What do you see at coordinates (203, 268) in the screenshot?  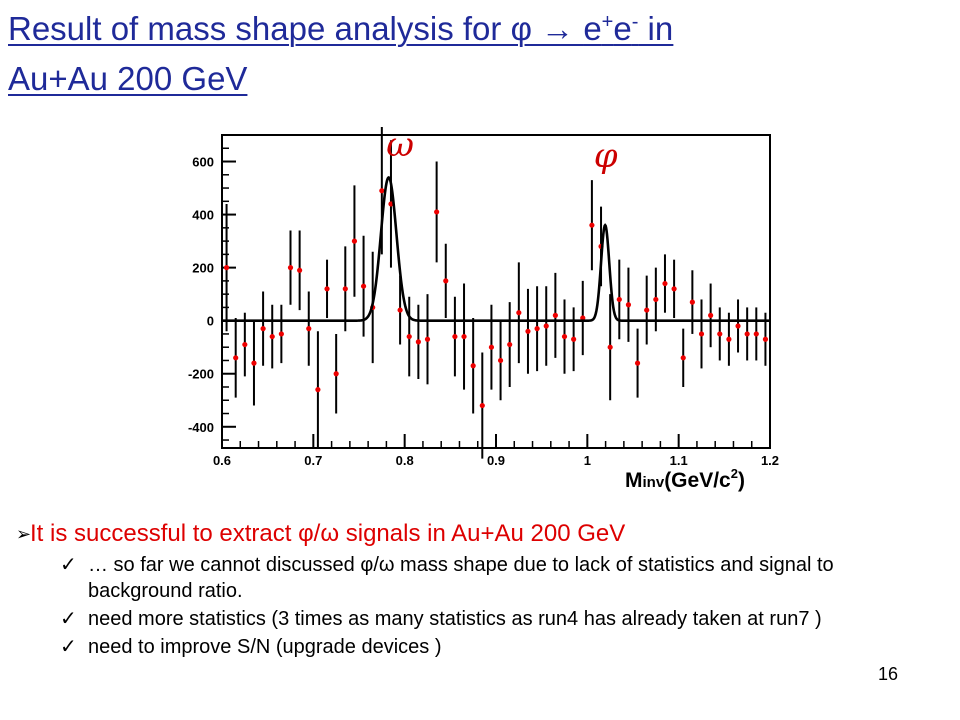 I see `y-tick-label: 200` at bounding box center [203, 268].